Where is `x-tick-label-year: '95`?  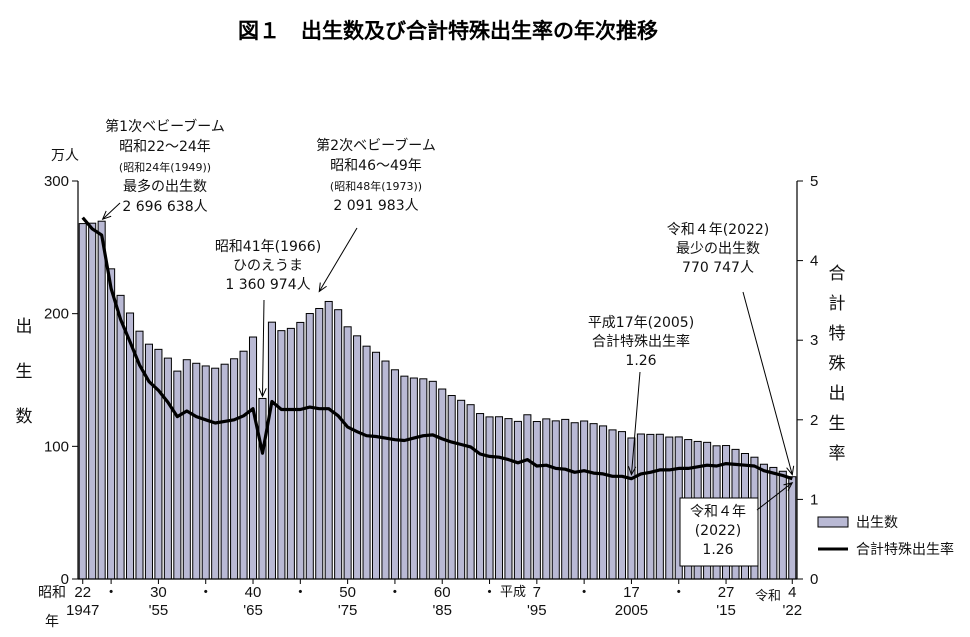 x-tick-label-year: '95 is located at coordinates (537, 610).